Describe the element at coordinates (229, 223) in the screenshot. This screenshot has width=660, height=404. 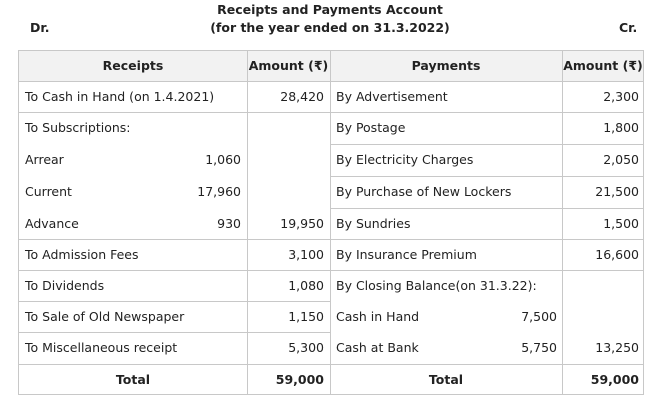
I see `receipt-sub-amount: 930` at that location.